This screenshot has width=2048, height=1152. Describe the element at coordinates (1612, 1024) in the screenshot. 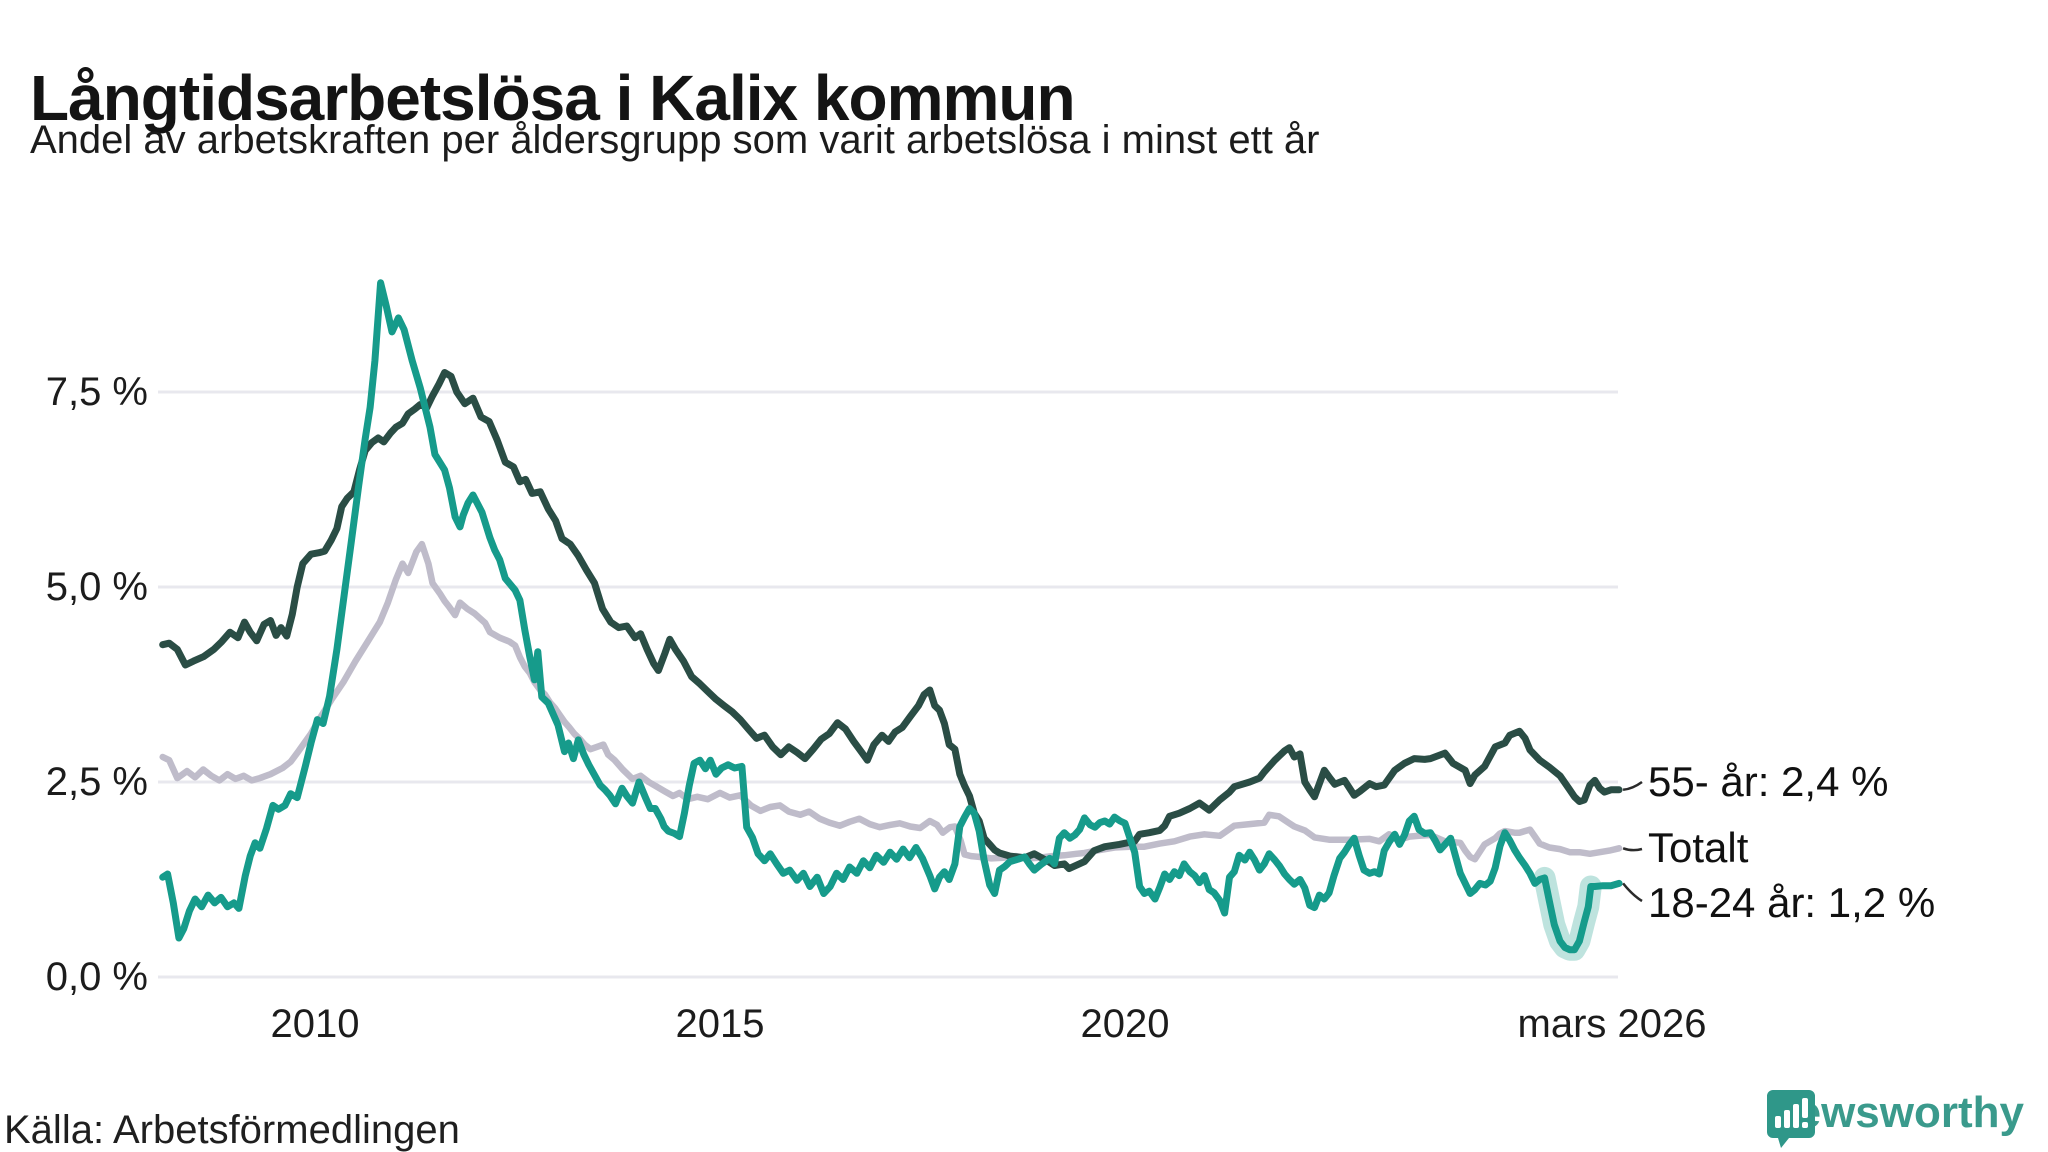

I see `x-tick-label: mars 2026` at that location.